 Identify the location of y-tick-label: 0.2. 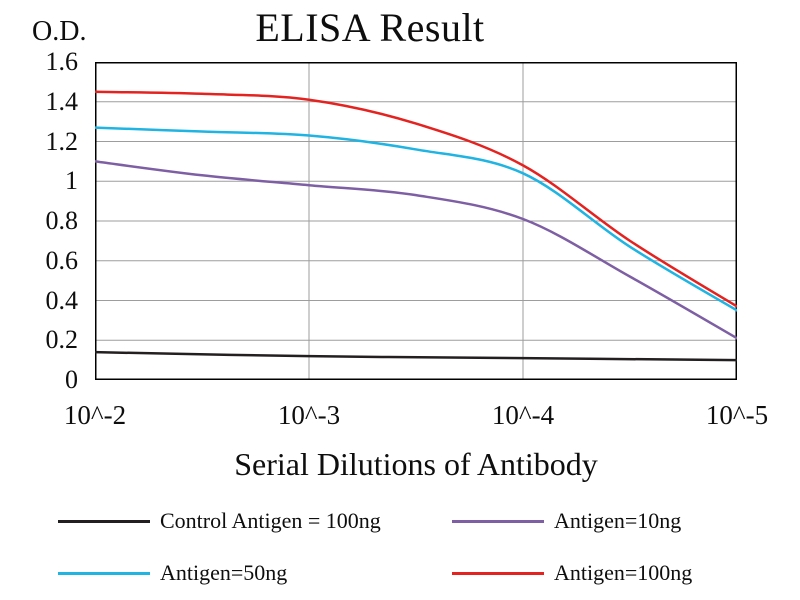
(62, 340).